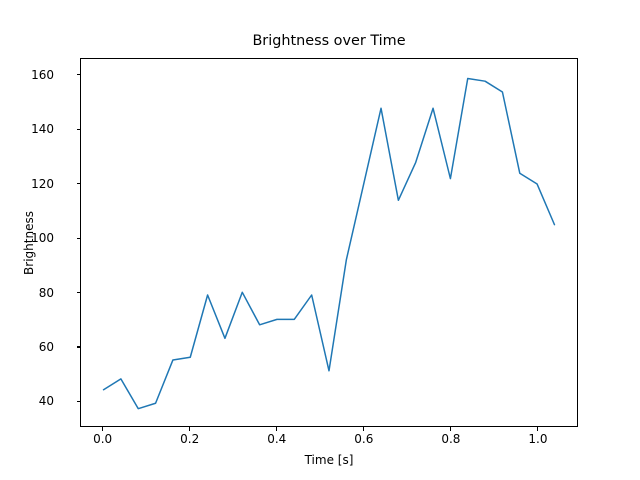  What do you see at coordinates (277, 439) in the screenshot?
I see `x-tick-label: 0.4` at bounding box center [277, 439].